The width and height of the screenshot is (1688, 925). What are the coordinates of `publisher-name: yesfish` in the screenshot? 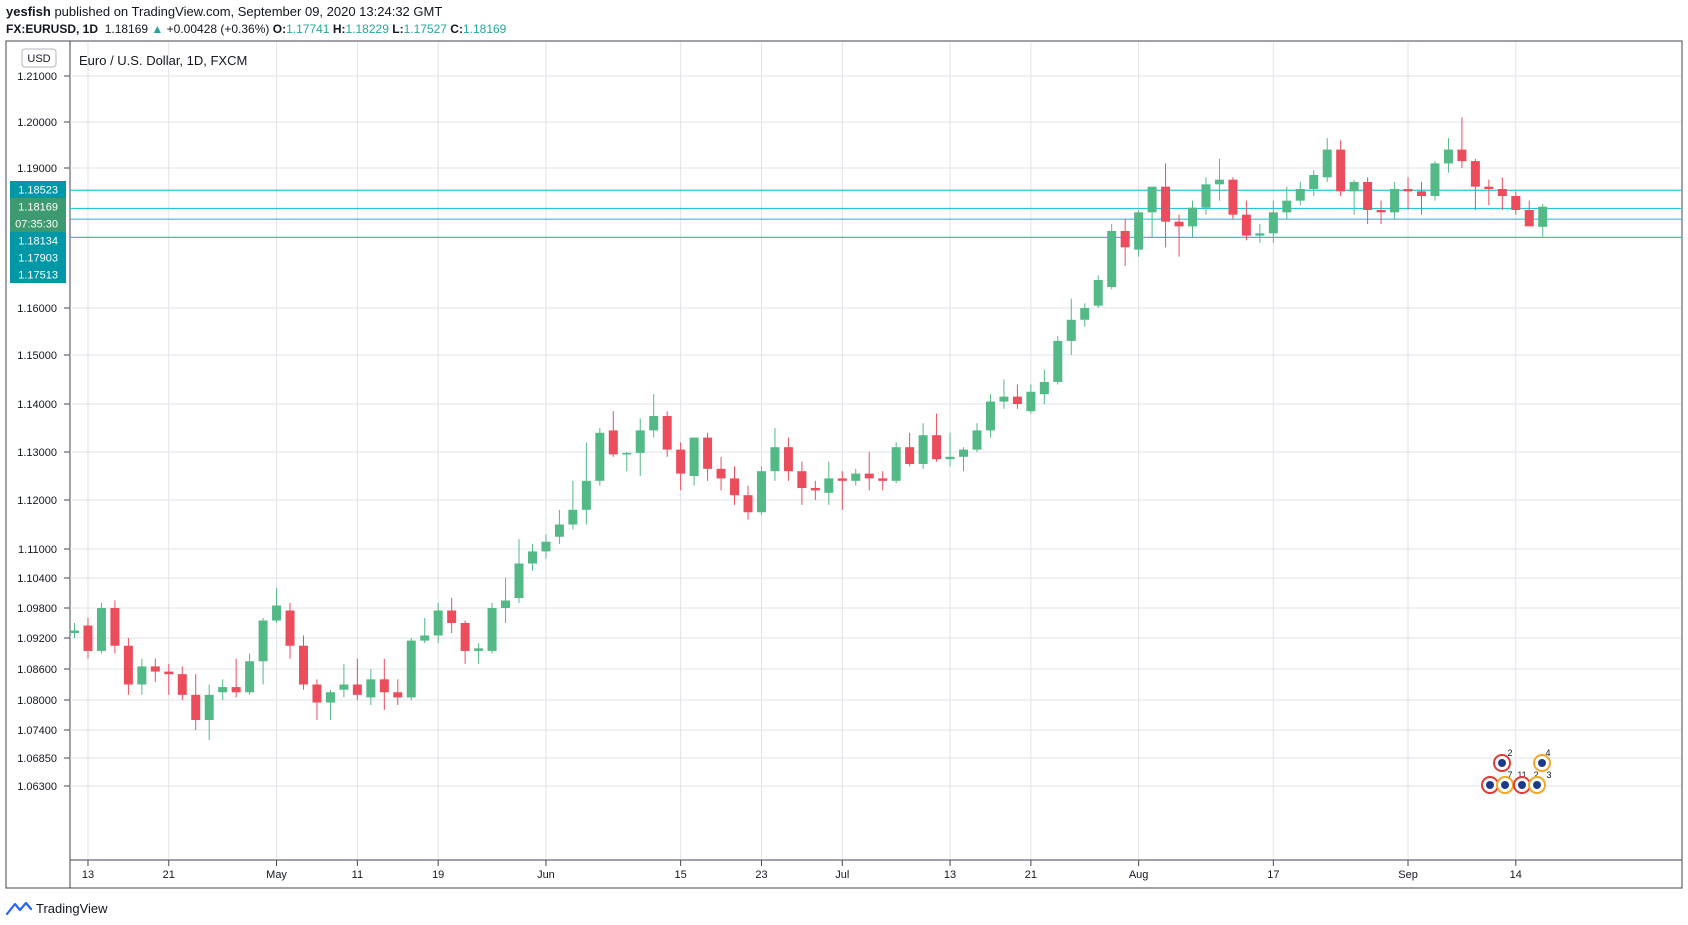 It's located at (28, 11).